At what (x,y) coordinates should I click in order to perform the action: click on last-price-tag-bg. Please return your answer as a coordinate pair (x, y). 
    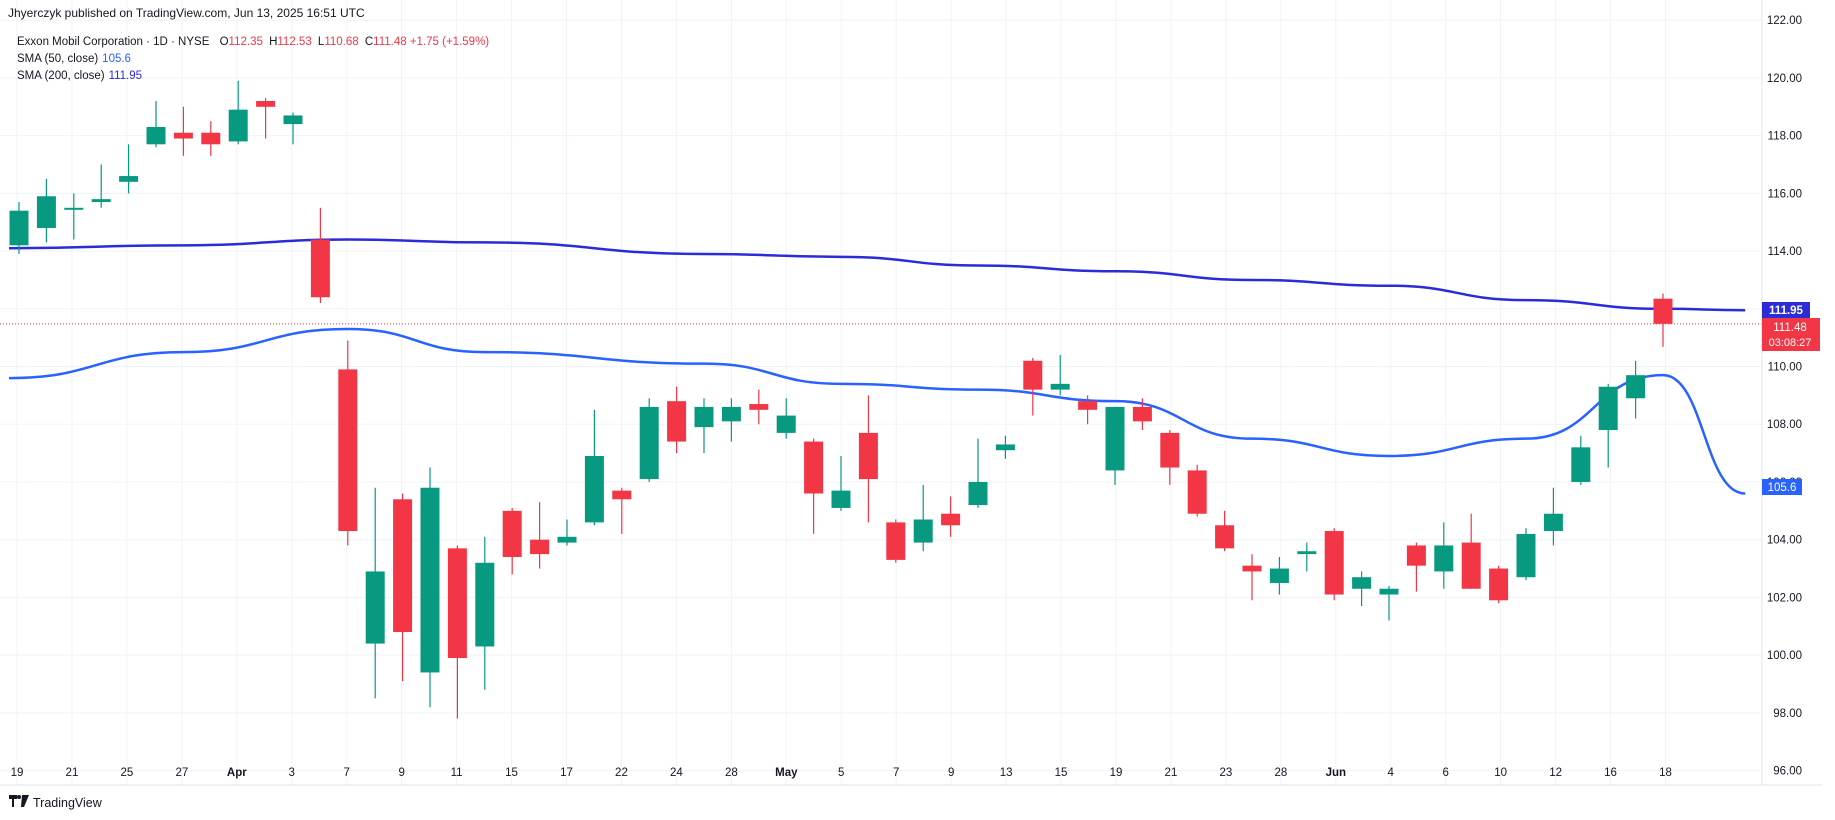
    Looking at the image, I should click on (1791, 334).